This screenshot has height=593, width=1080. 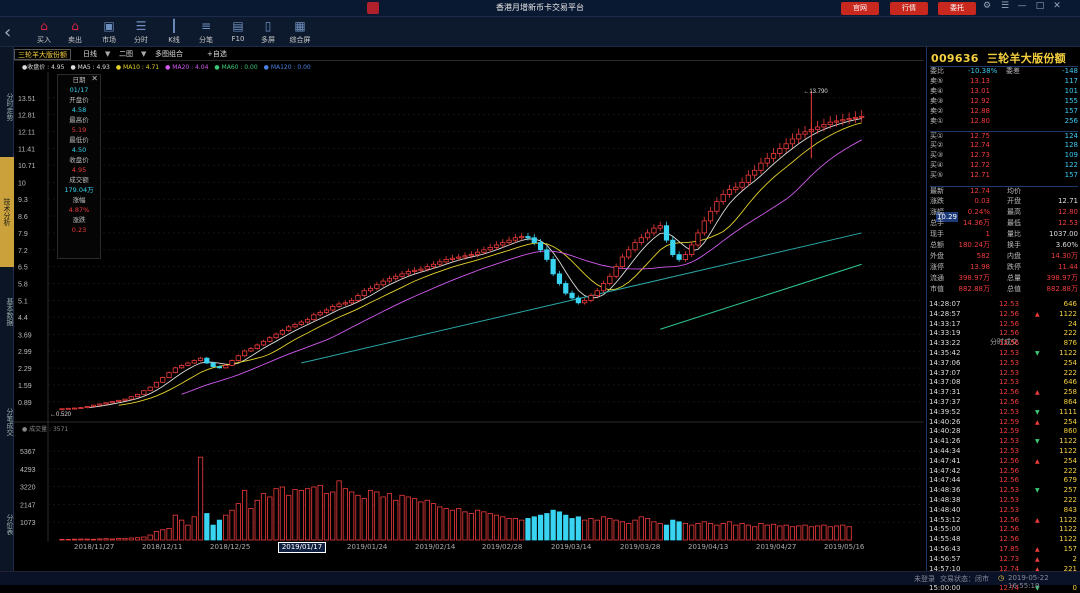 I want to click on trade-direction-icon: ▲, so click(x=1037, y=422).